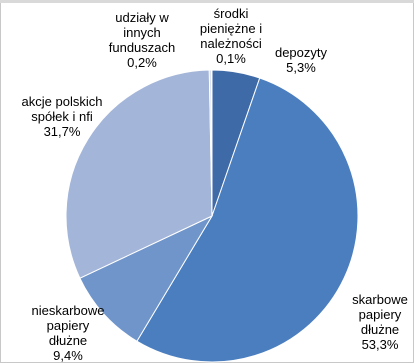 The height and width of the screenshot is (363, 414). I want to click on slice-label-udzialy: udziały w innych funduszach 0,2%, so click(142, 40).